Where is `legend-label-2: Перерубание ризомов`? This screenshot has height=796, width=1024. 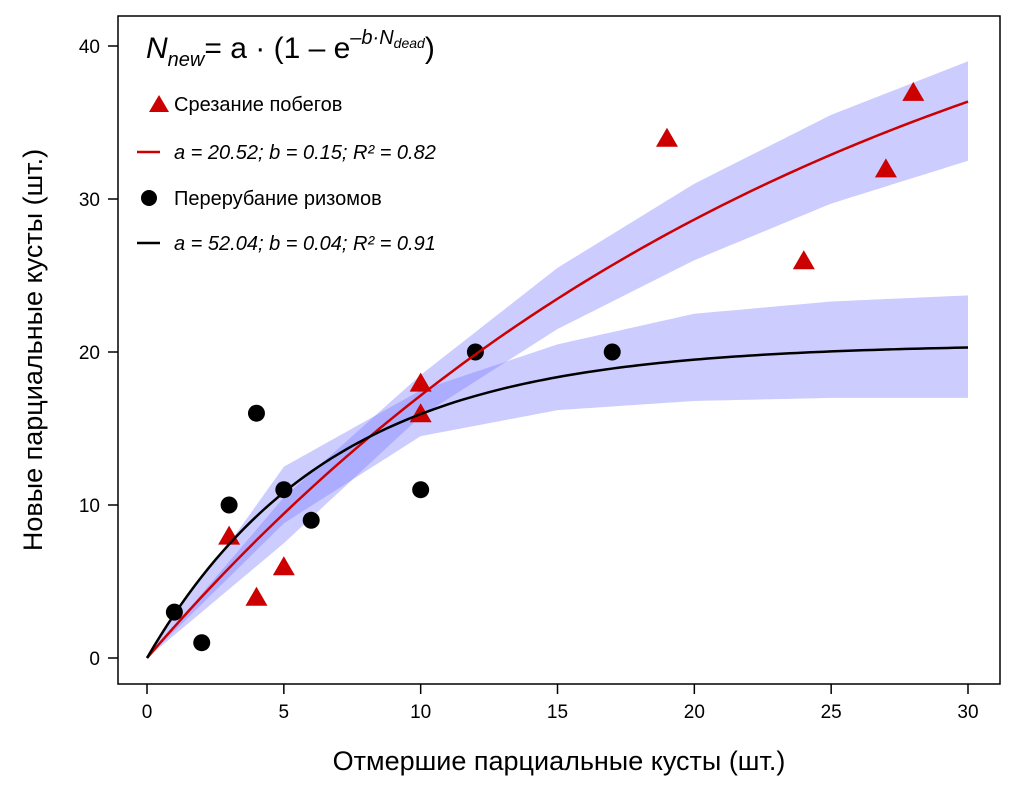 legend-label-2: Перерубание ризомов is located at coordinates (278, 199).